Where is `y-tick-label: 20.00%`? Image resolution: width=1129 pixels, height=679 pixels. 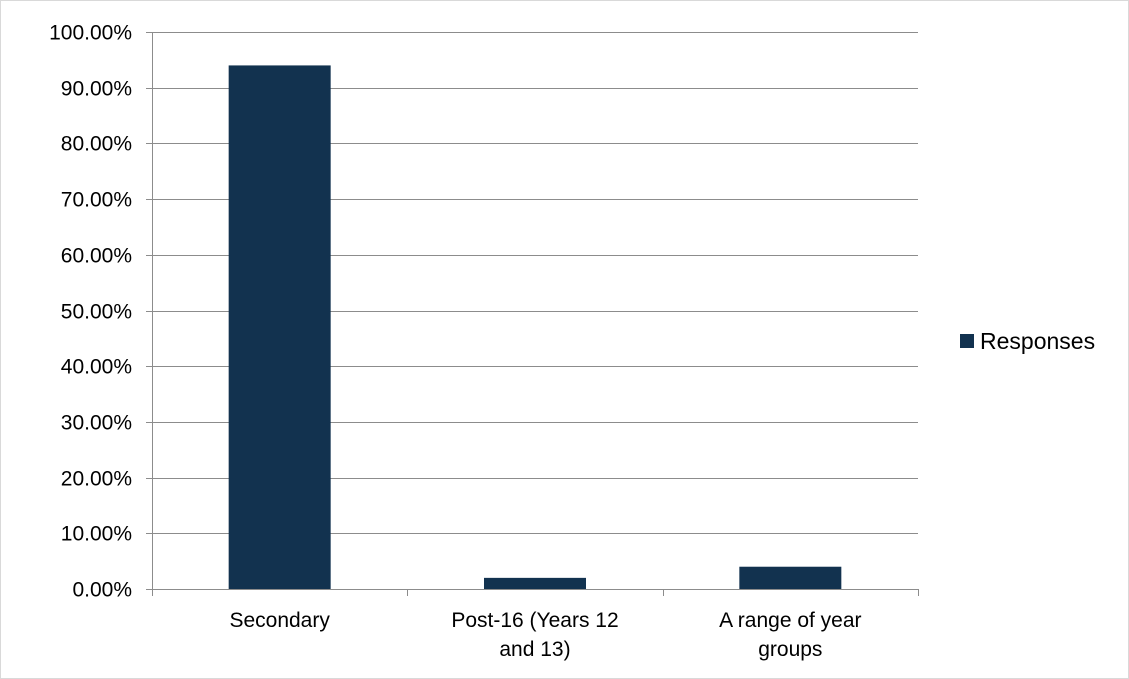 y-tick-label: 20.00% is located at coordinates (96, 479).